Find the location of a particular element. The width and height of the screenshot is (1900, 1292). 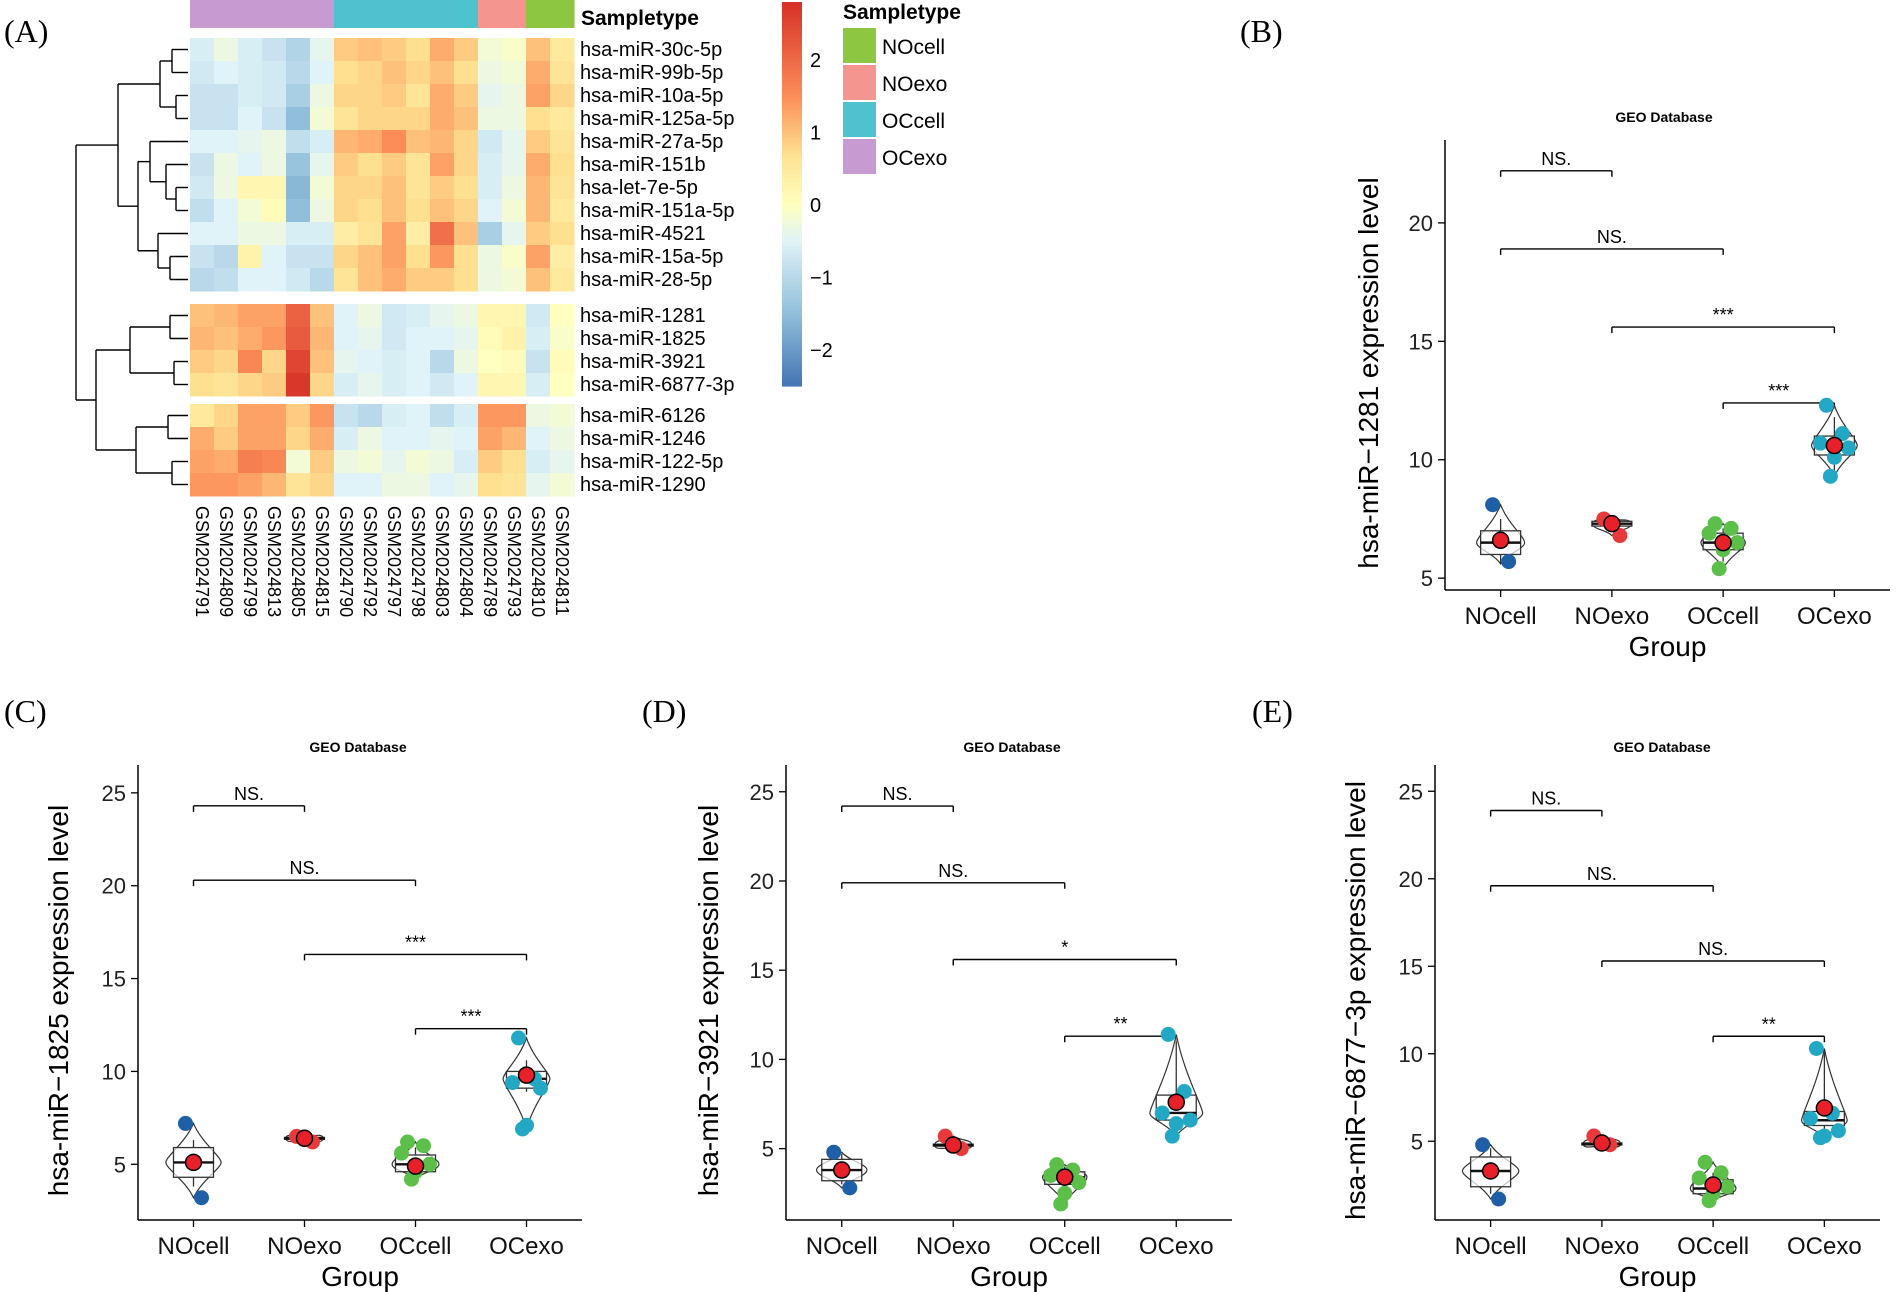

gene-label: hsa-miR-6126 is located at coordinates (643, 416).